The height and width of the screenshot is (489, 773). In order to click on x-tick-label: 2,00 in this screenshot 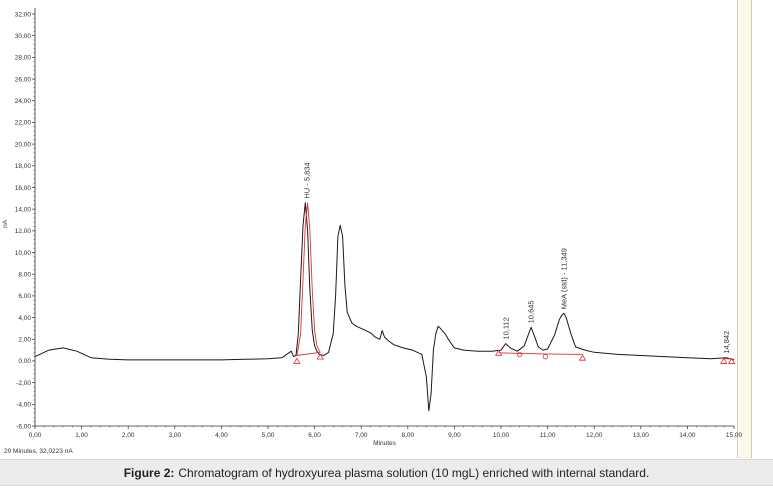, I will do `click(128, 435)`.